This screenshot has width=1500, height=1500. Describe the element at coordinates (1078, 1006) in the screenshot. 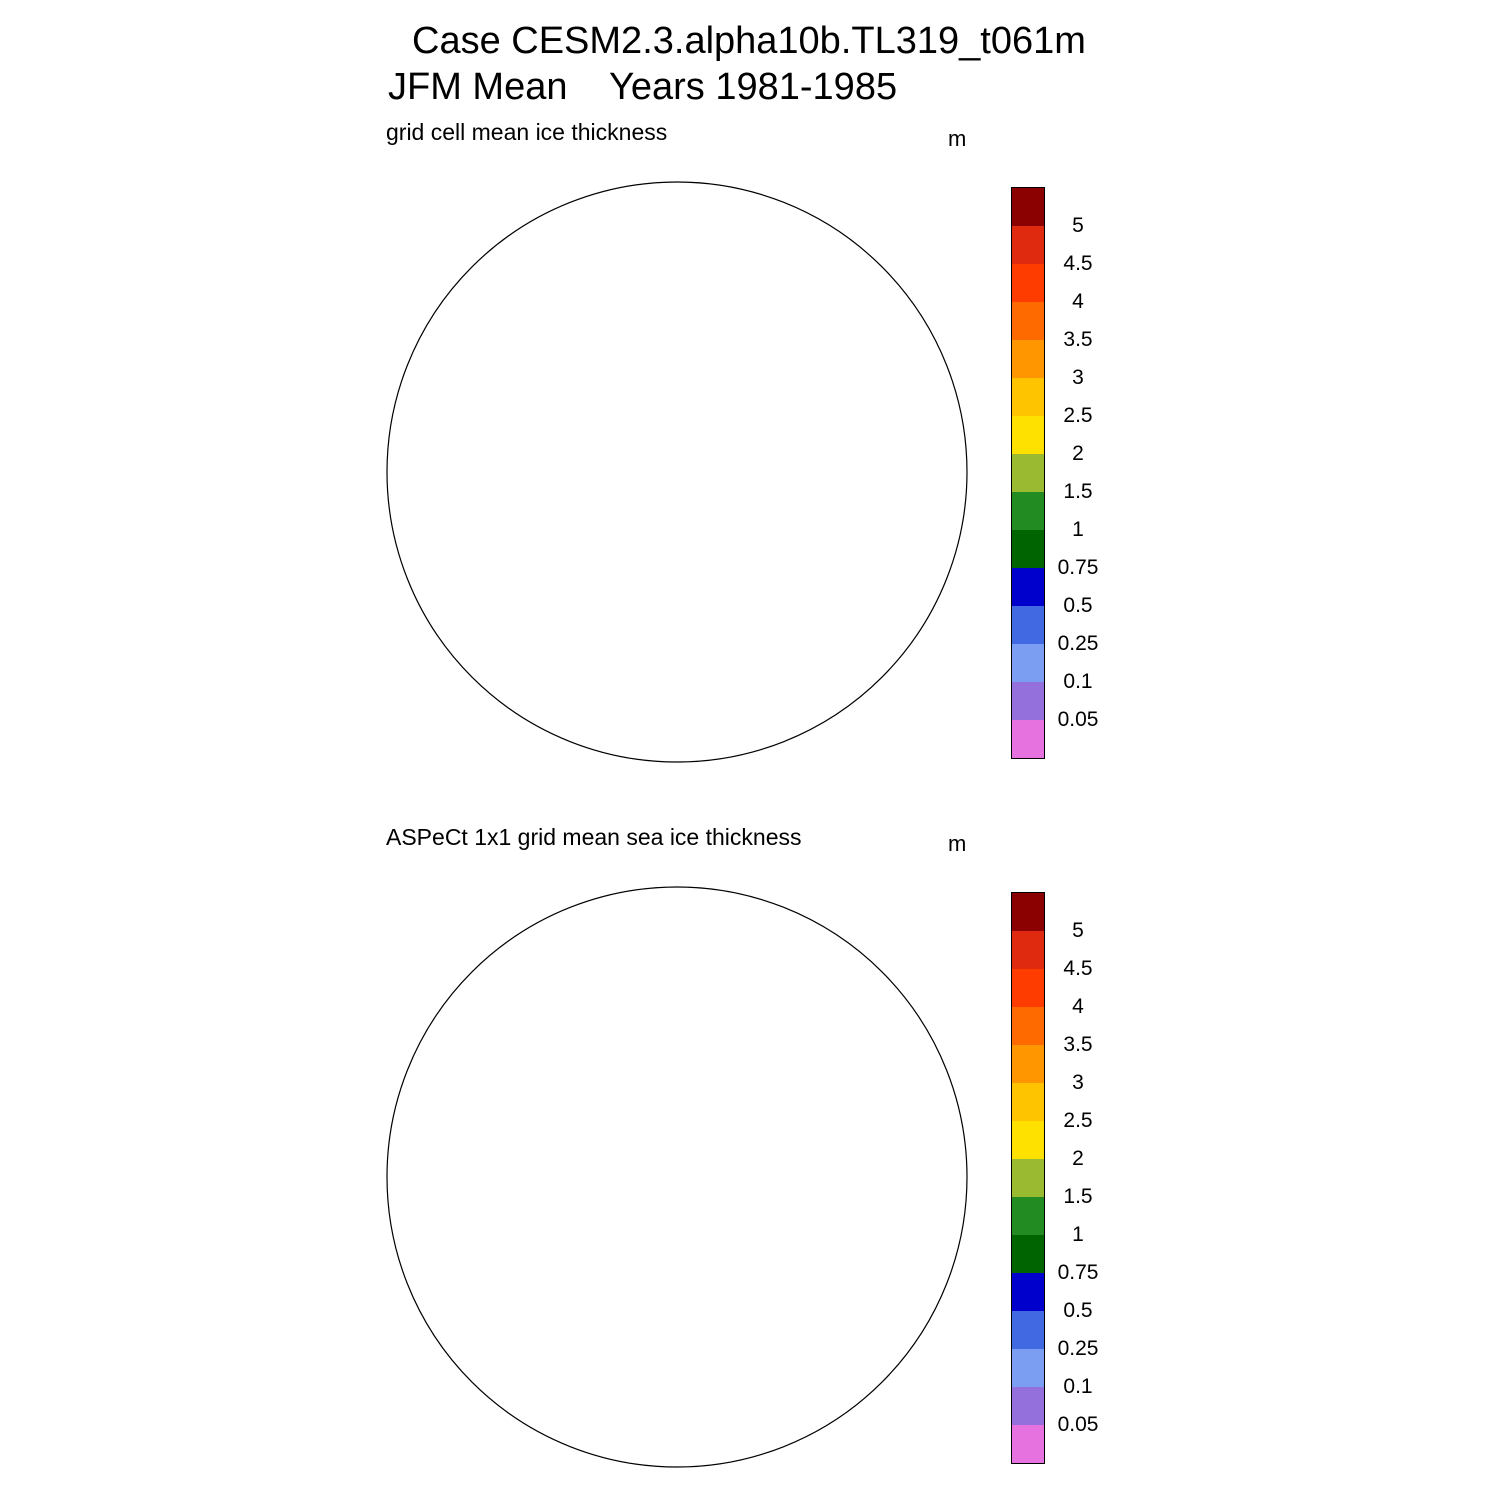

I see `colorbar-tick-label: 4` at that location.